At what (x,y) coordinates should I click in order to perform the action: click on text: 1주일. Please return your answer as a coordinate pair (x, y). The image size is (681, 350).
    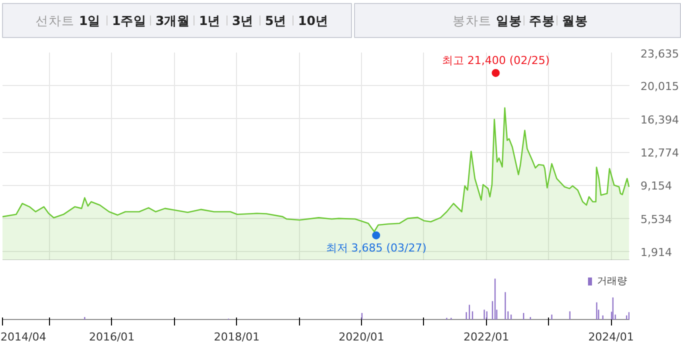
    Looking at the image, I should click on (129, 20).